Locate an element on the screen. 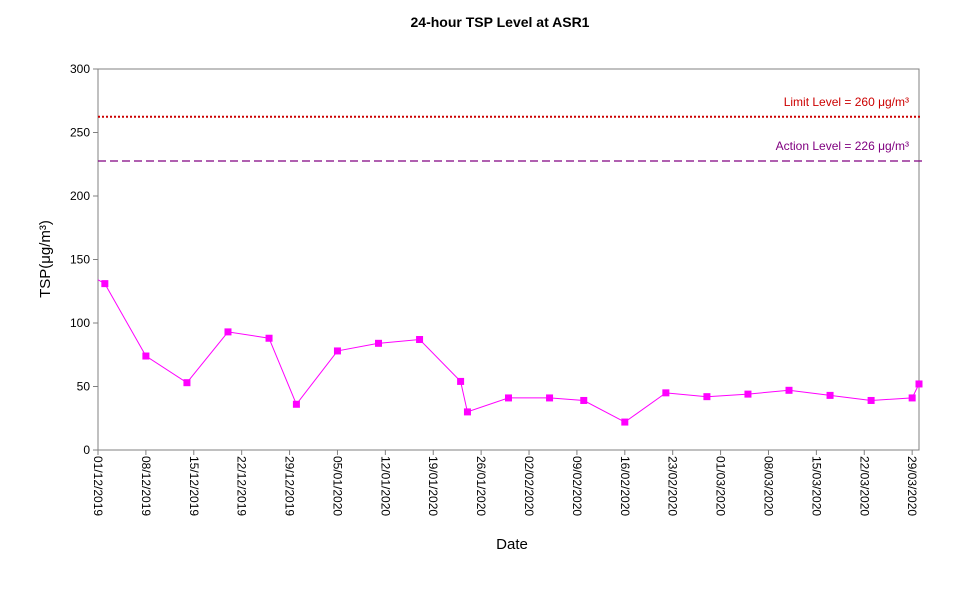 This screenshot has height=590, width=967. x-tick-label: 15/03/2020 is located at coordinates (816, 486).